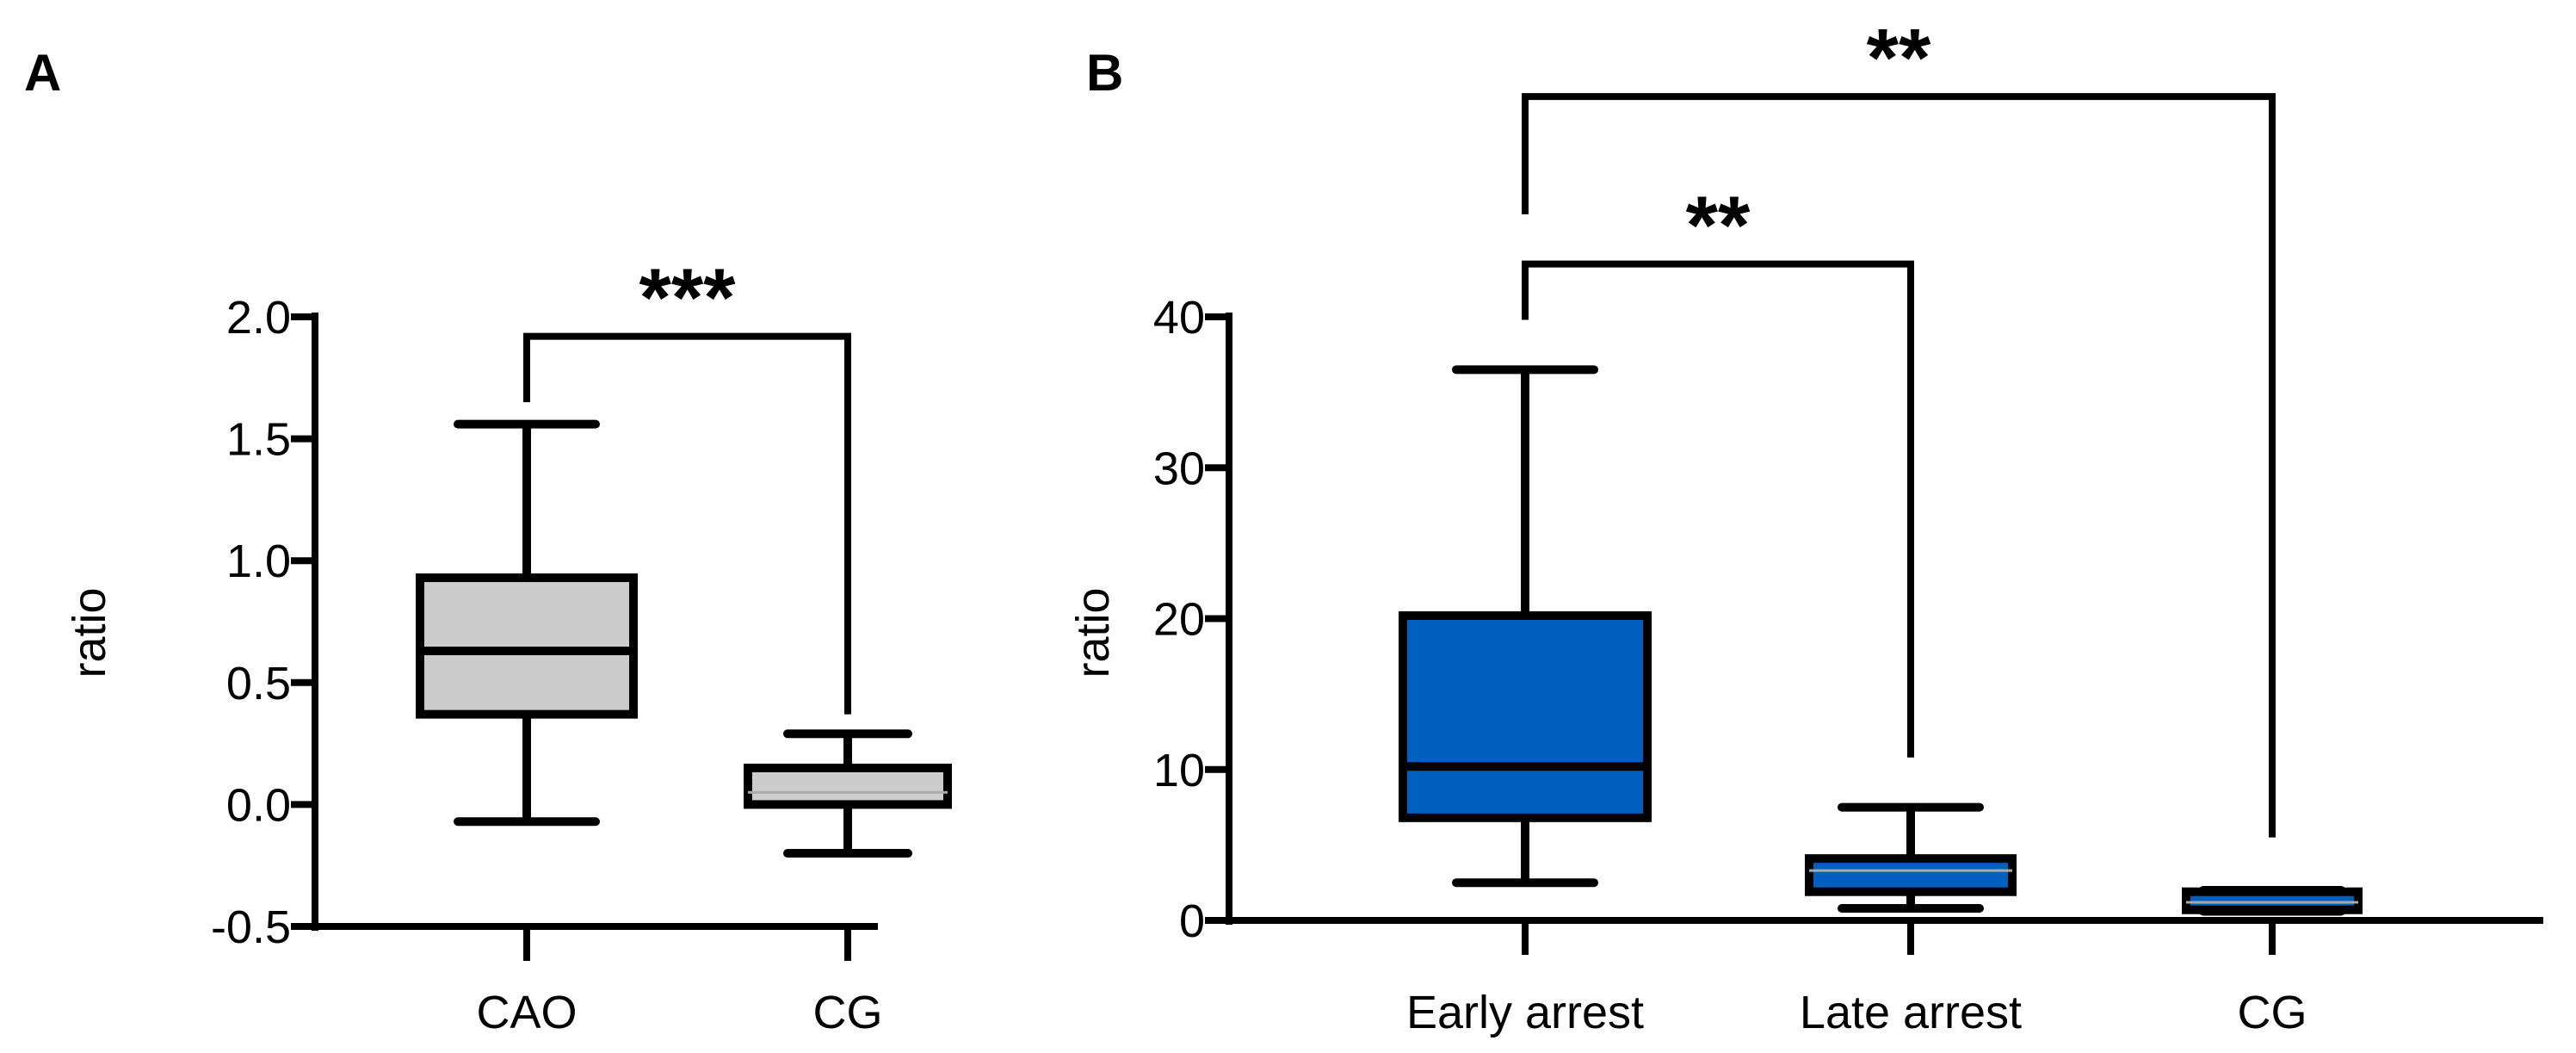  I want to click on y-tick-label: 1.0, so click(258, 561).